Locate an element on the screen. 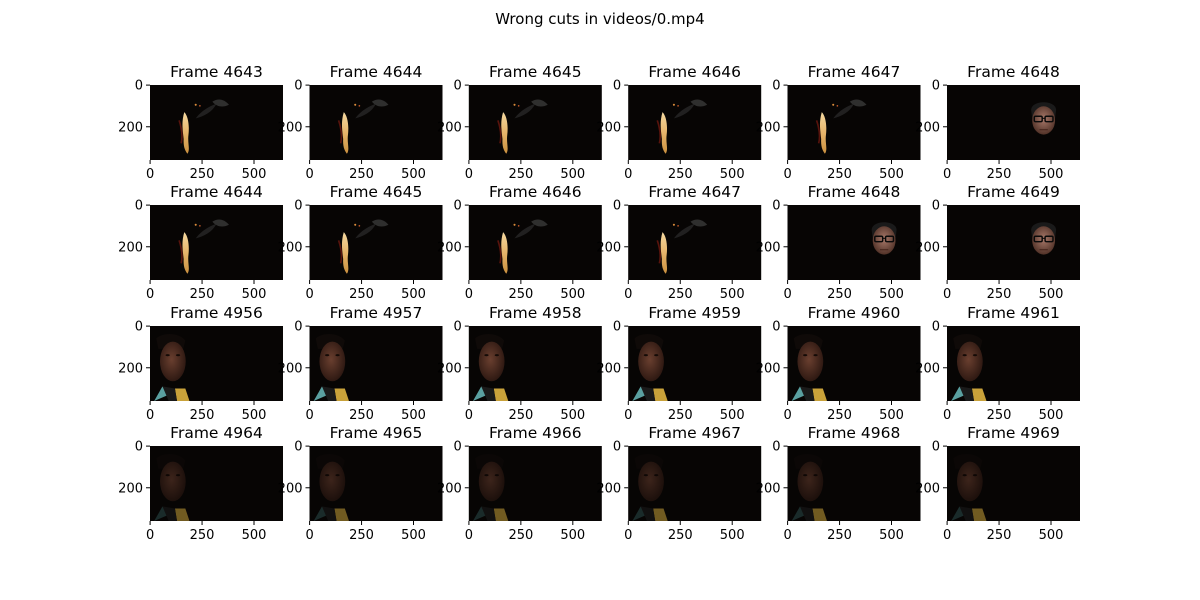 The image size is (1200, 600). glasses-lens-right is located at coordinates (1049, 119).